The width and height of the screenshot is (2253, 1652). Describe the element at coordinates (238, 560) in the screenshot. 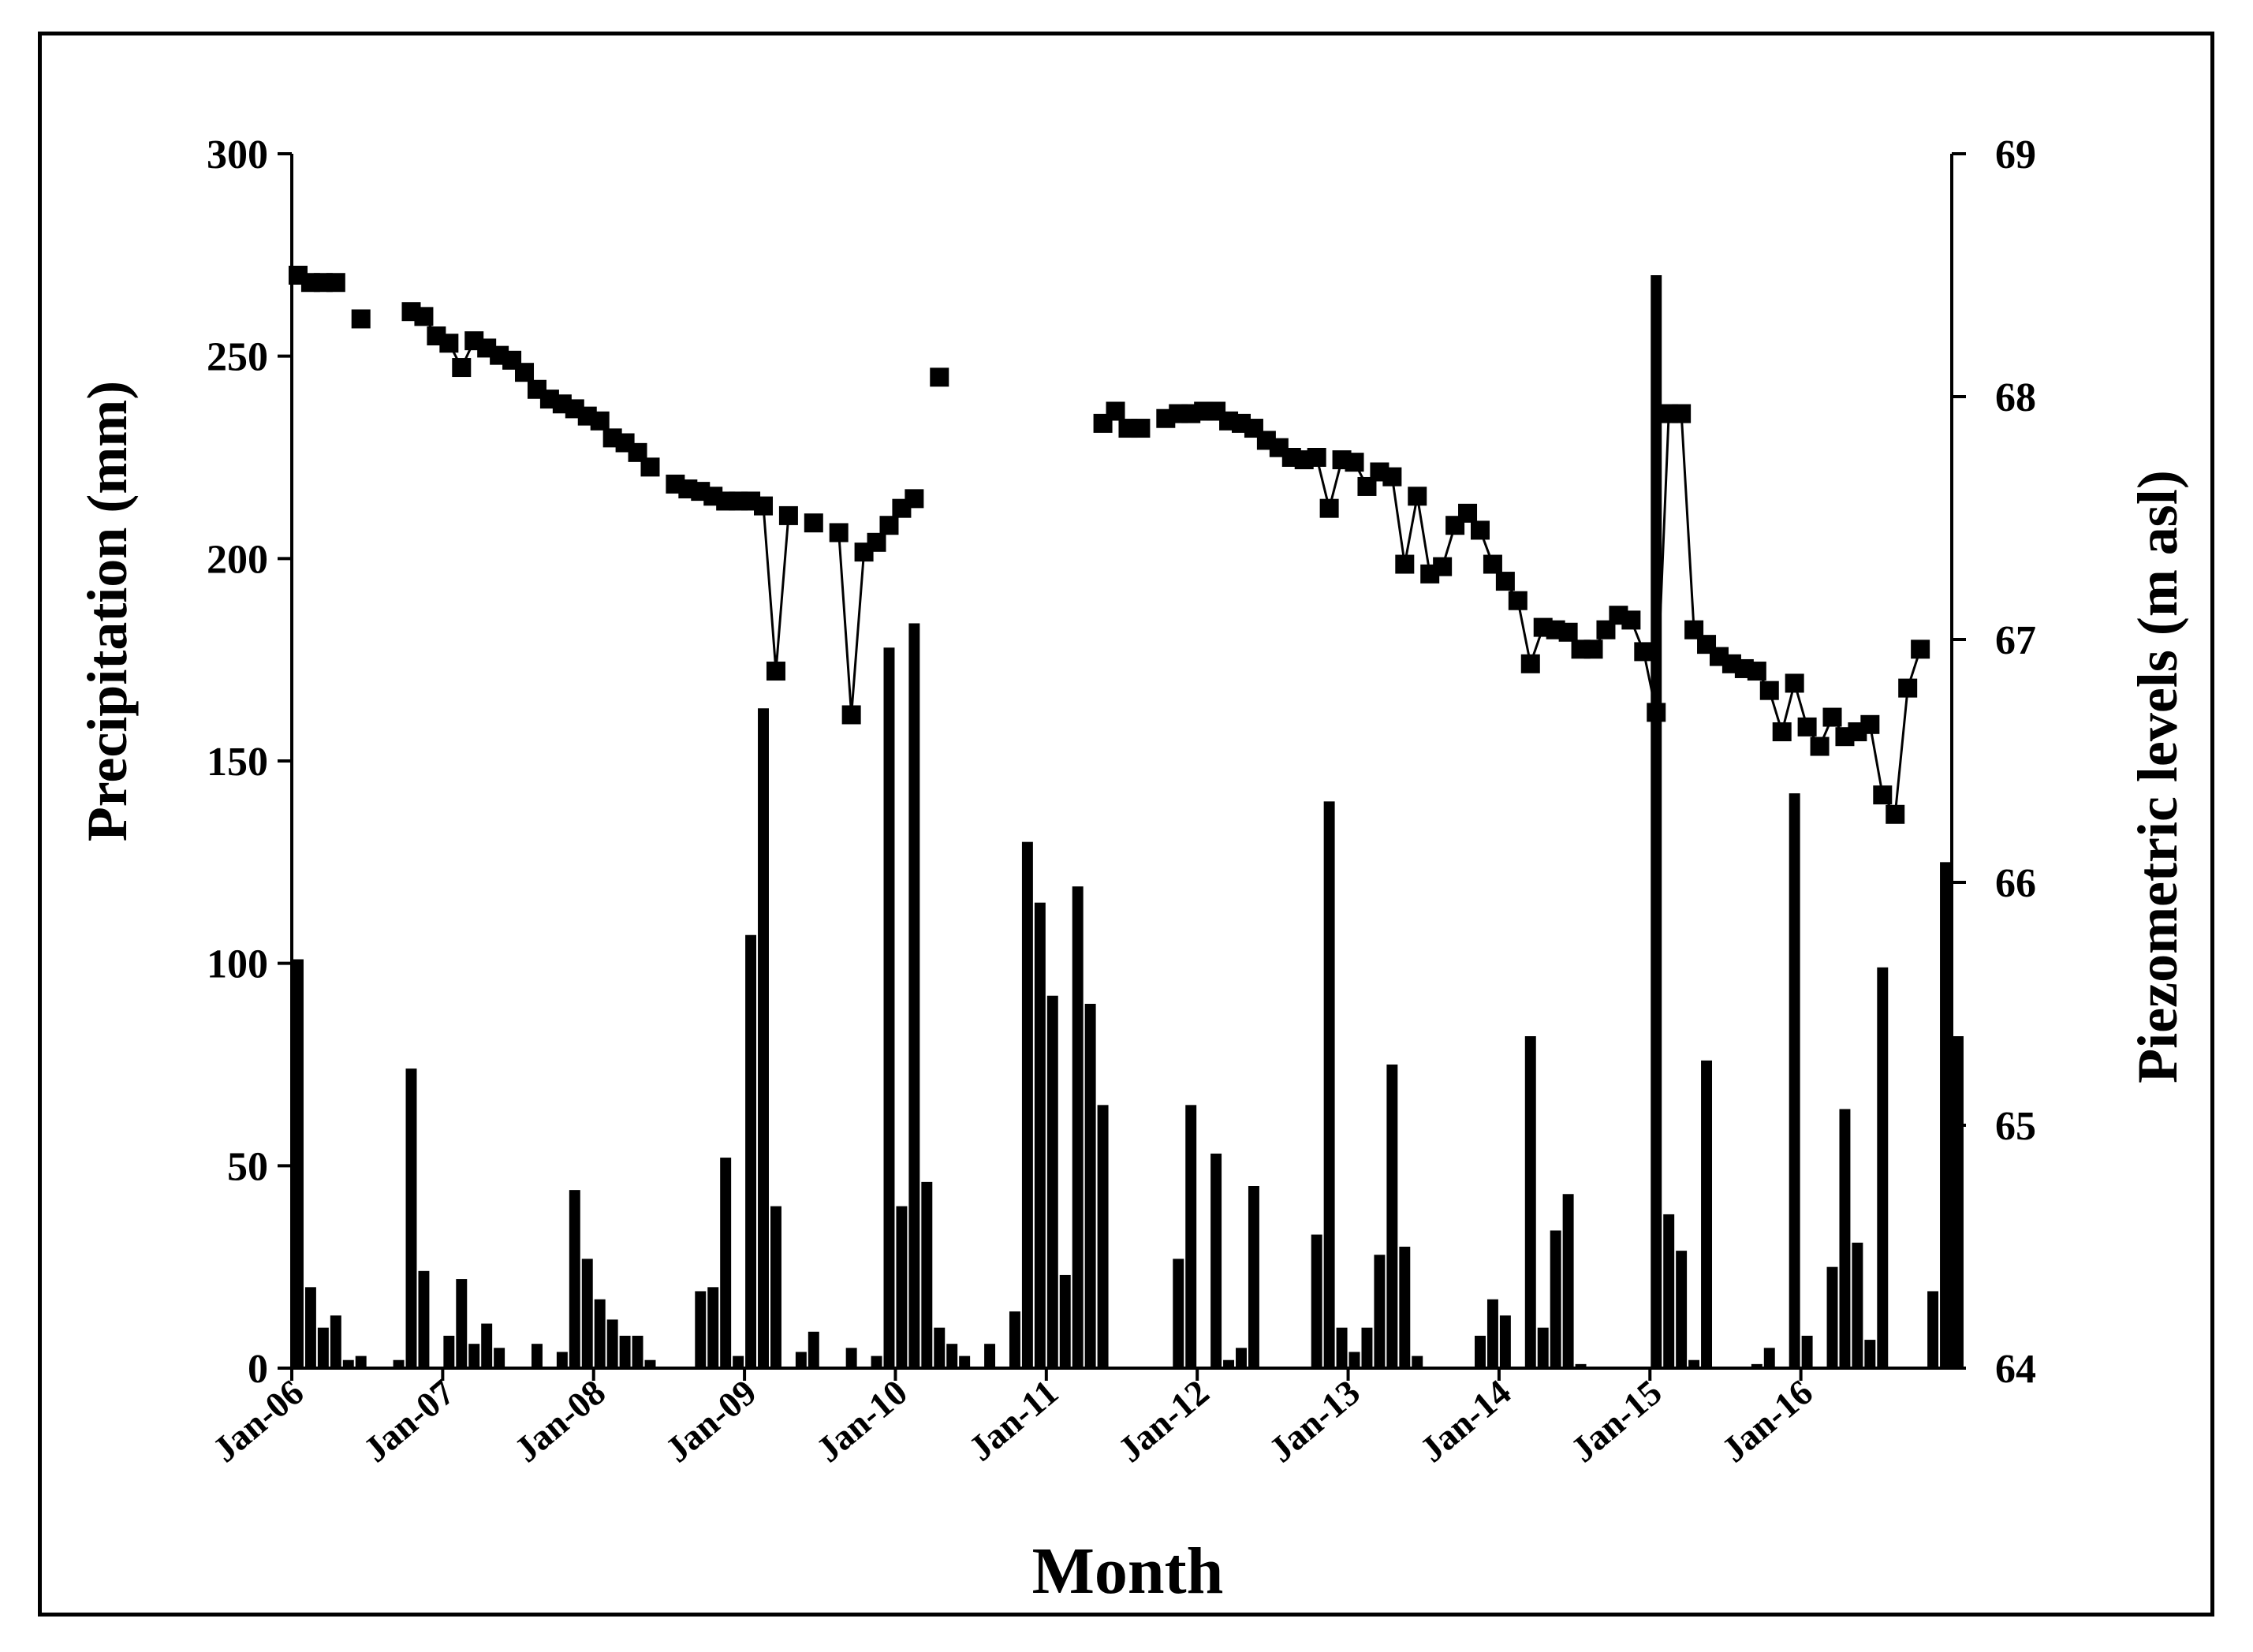

I see `y-tick-label: 200` at that location.